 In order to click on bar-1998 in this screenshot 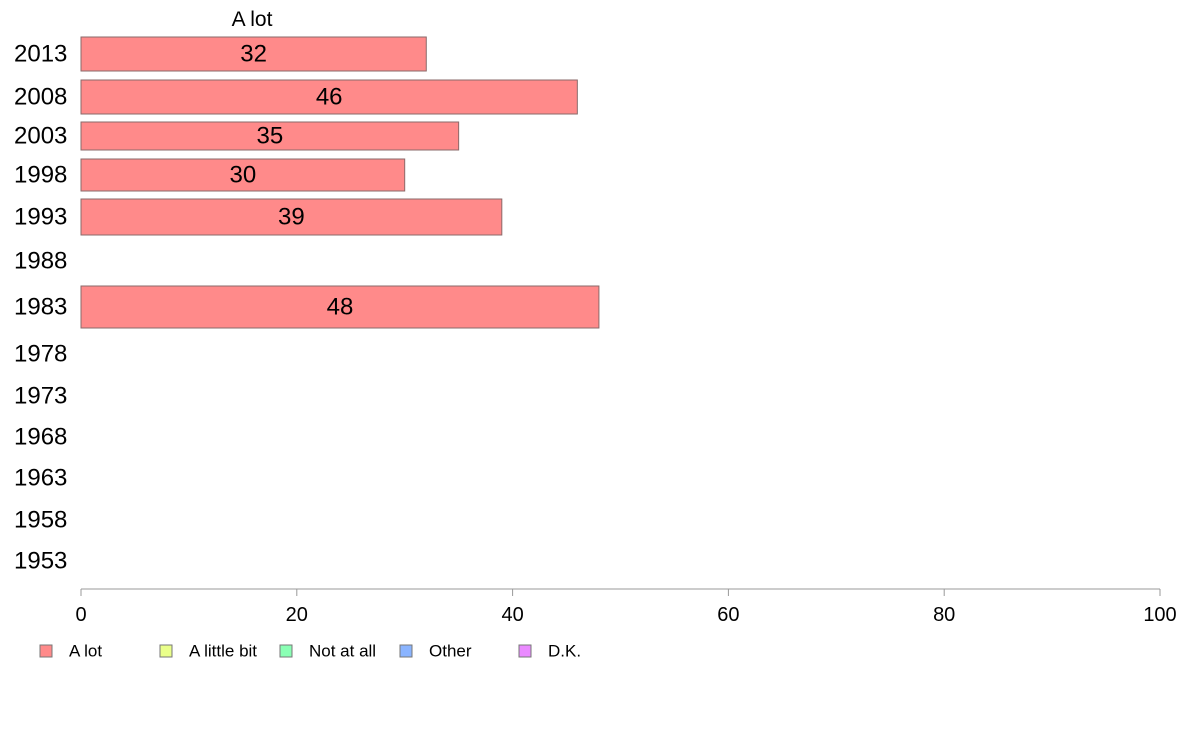, I will do `click(243, 175)`.